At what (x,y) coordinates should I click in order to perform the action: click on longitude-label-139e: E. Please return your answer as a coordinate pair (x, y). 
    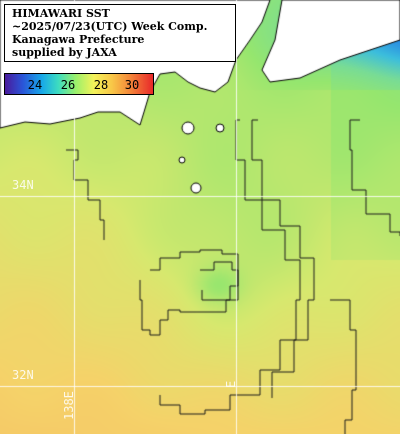
    Looking at the image, I should click on (231, 384).